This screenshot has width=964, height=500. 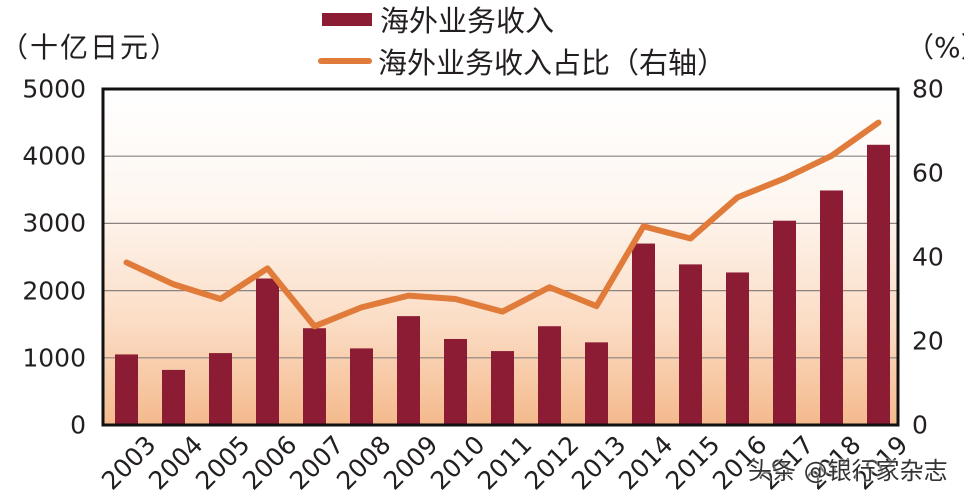 What do you see at coordinates (928, 89) in the screenshot?
I see `right-tick-label: 80` at bounding box center [928, 89].